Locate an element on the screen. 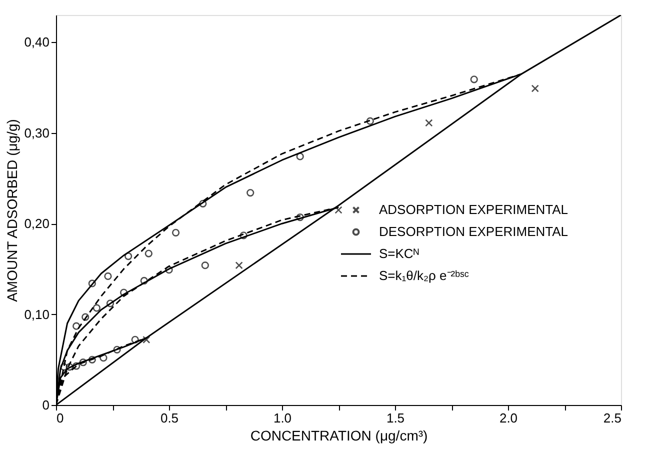  x-tick-label: 2.5 is located at coordinates (612, 418).